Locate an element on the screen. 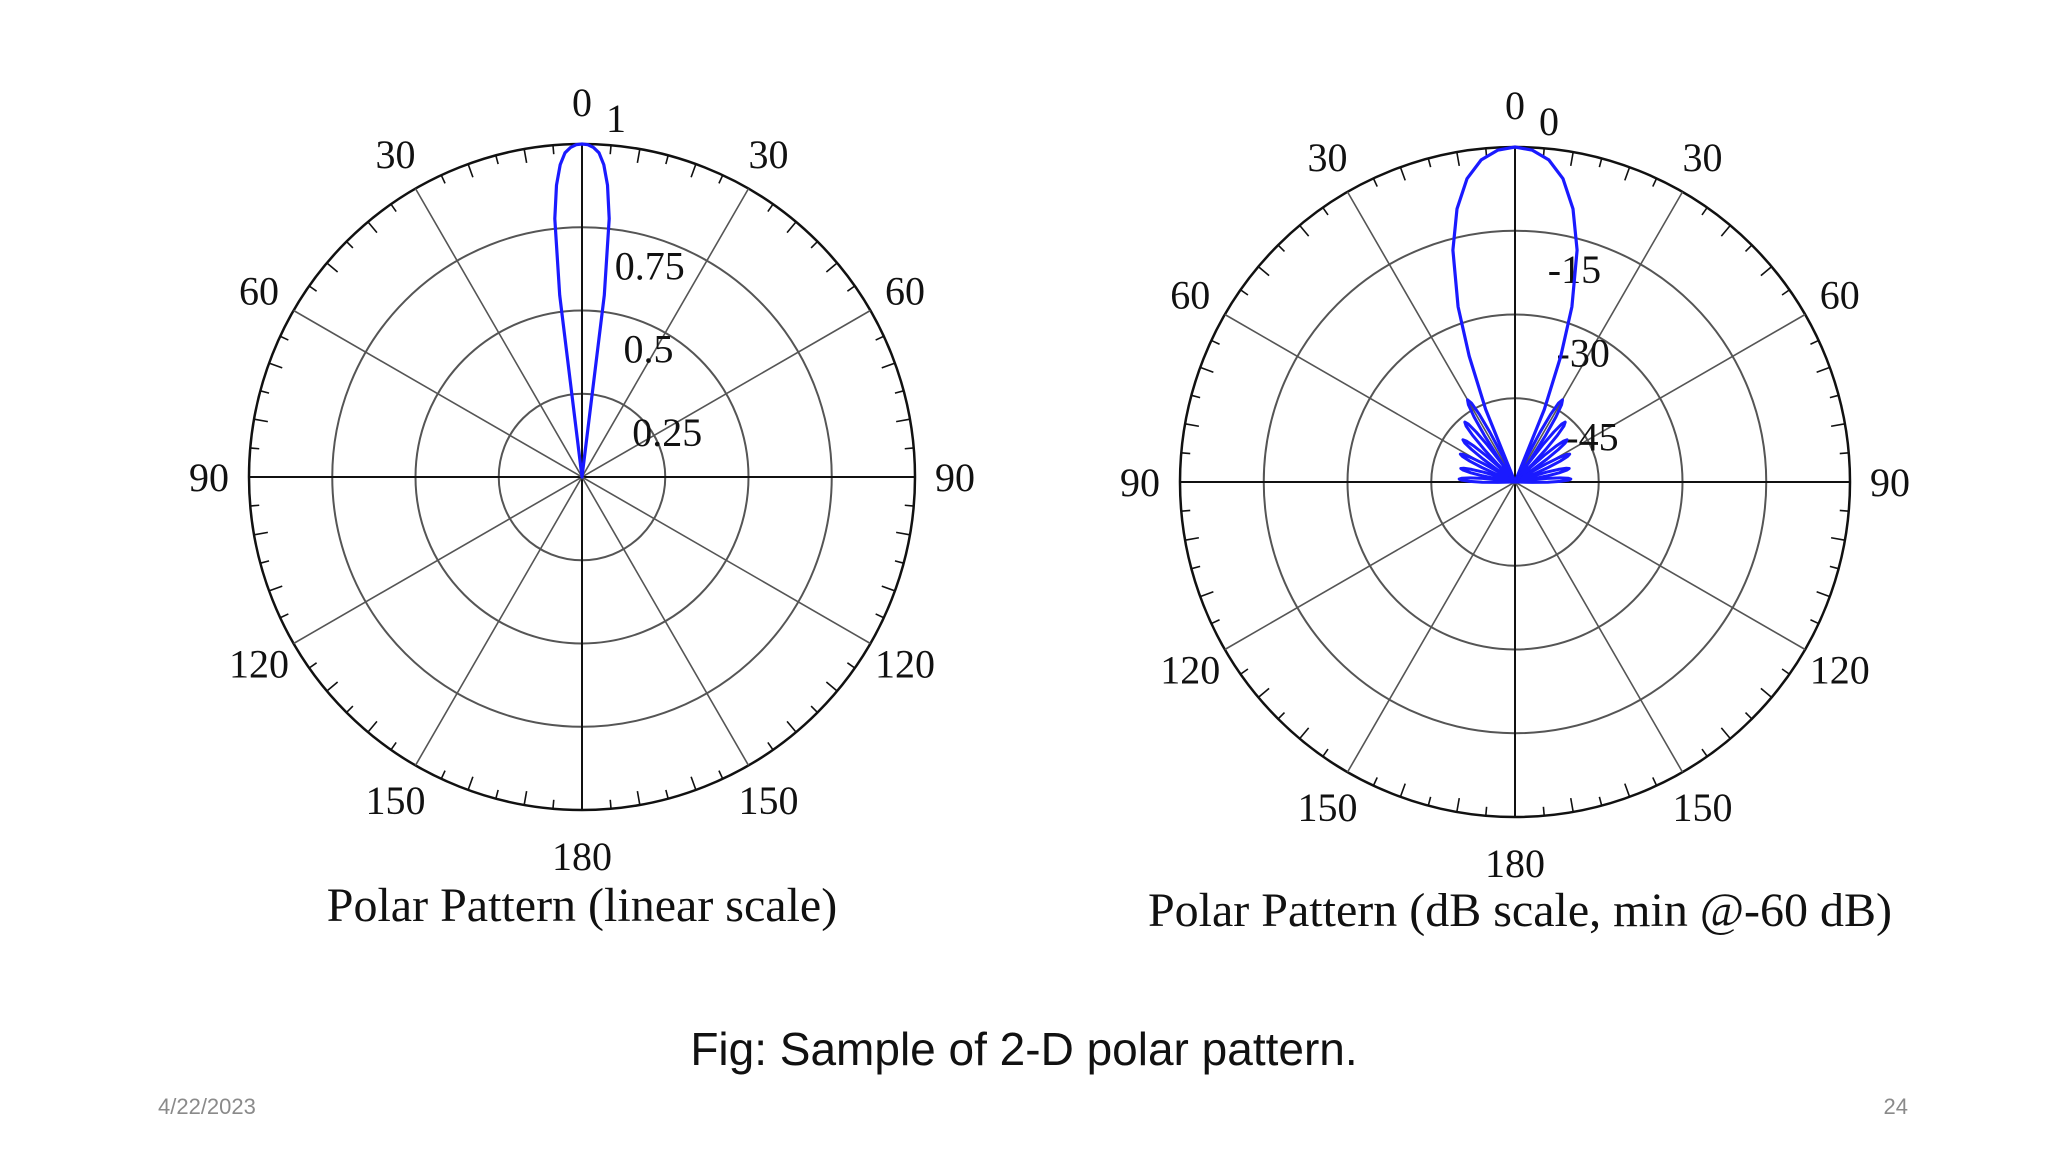  radial-tick-label: 0.5 is located at coordinates (649, 349).